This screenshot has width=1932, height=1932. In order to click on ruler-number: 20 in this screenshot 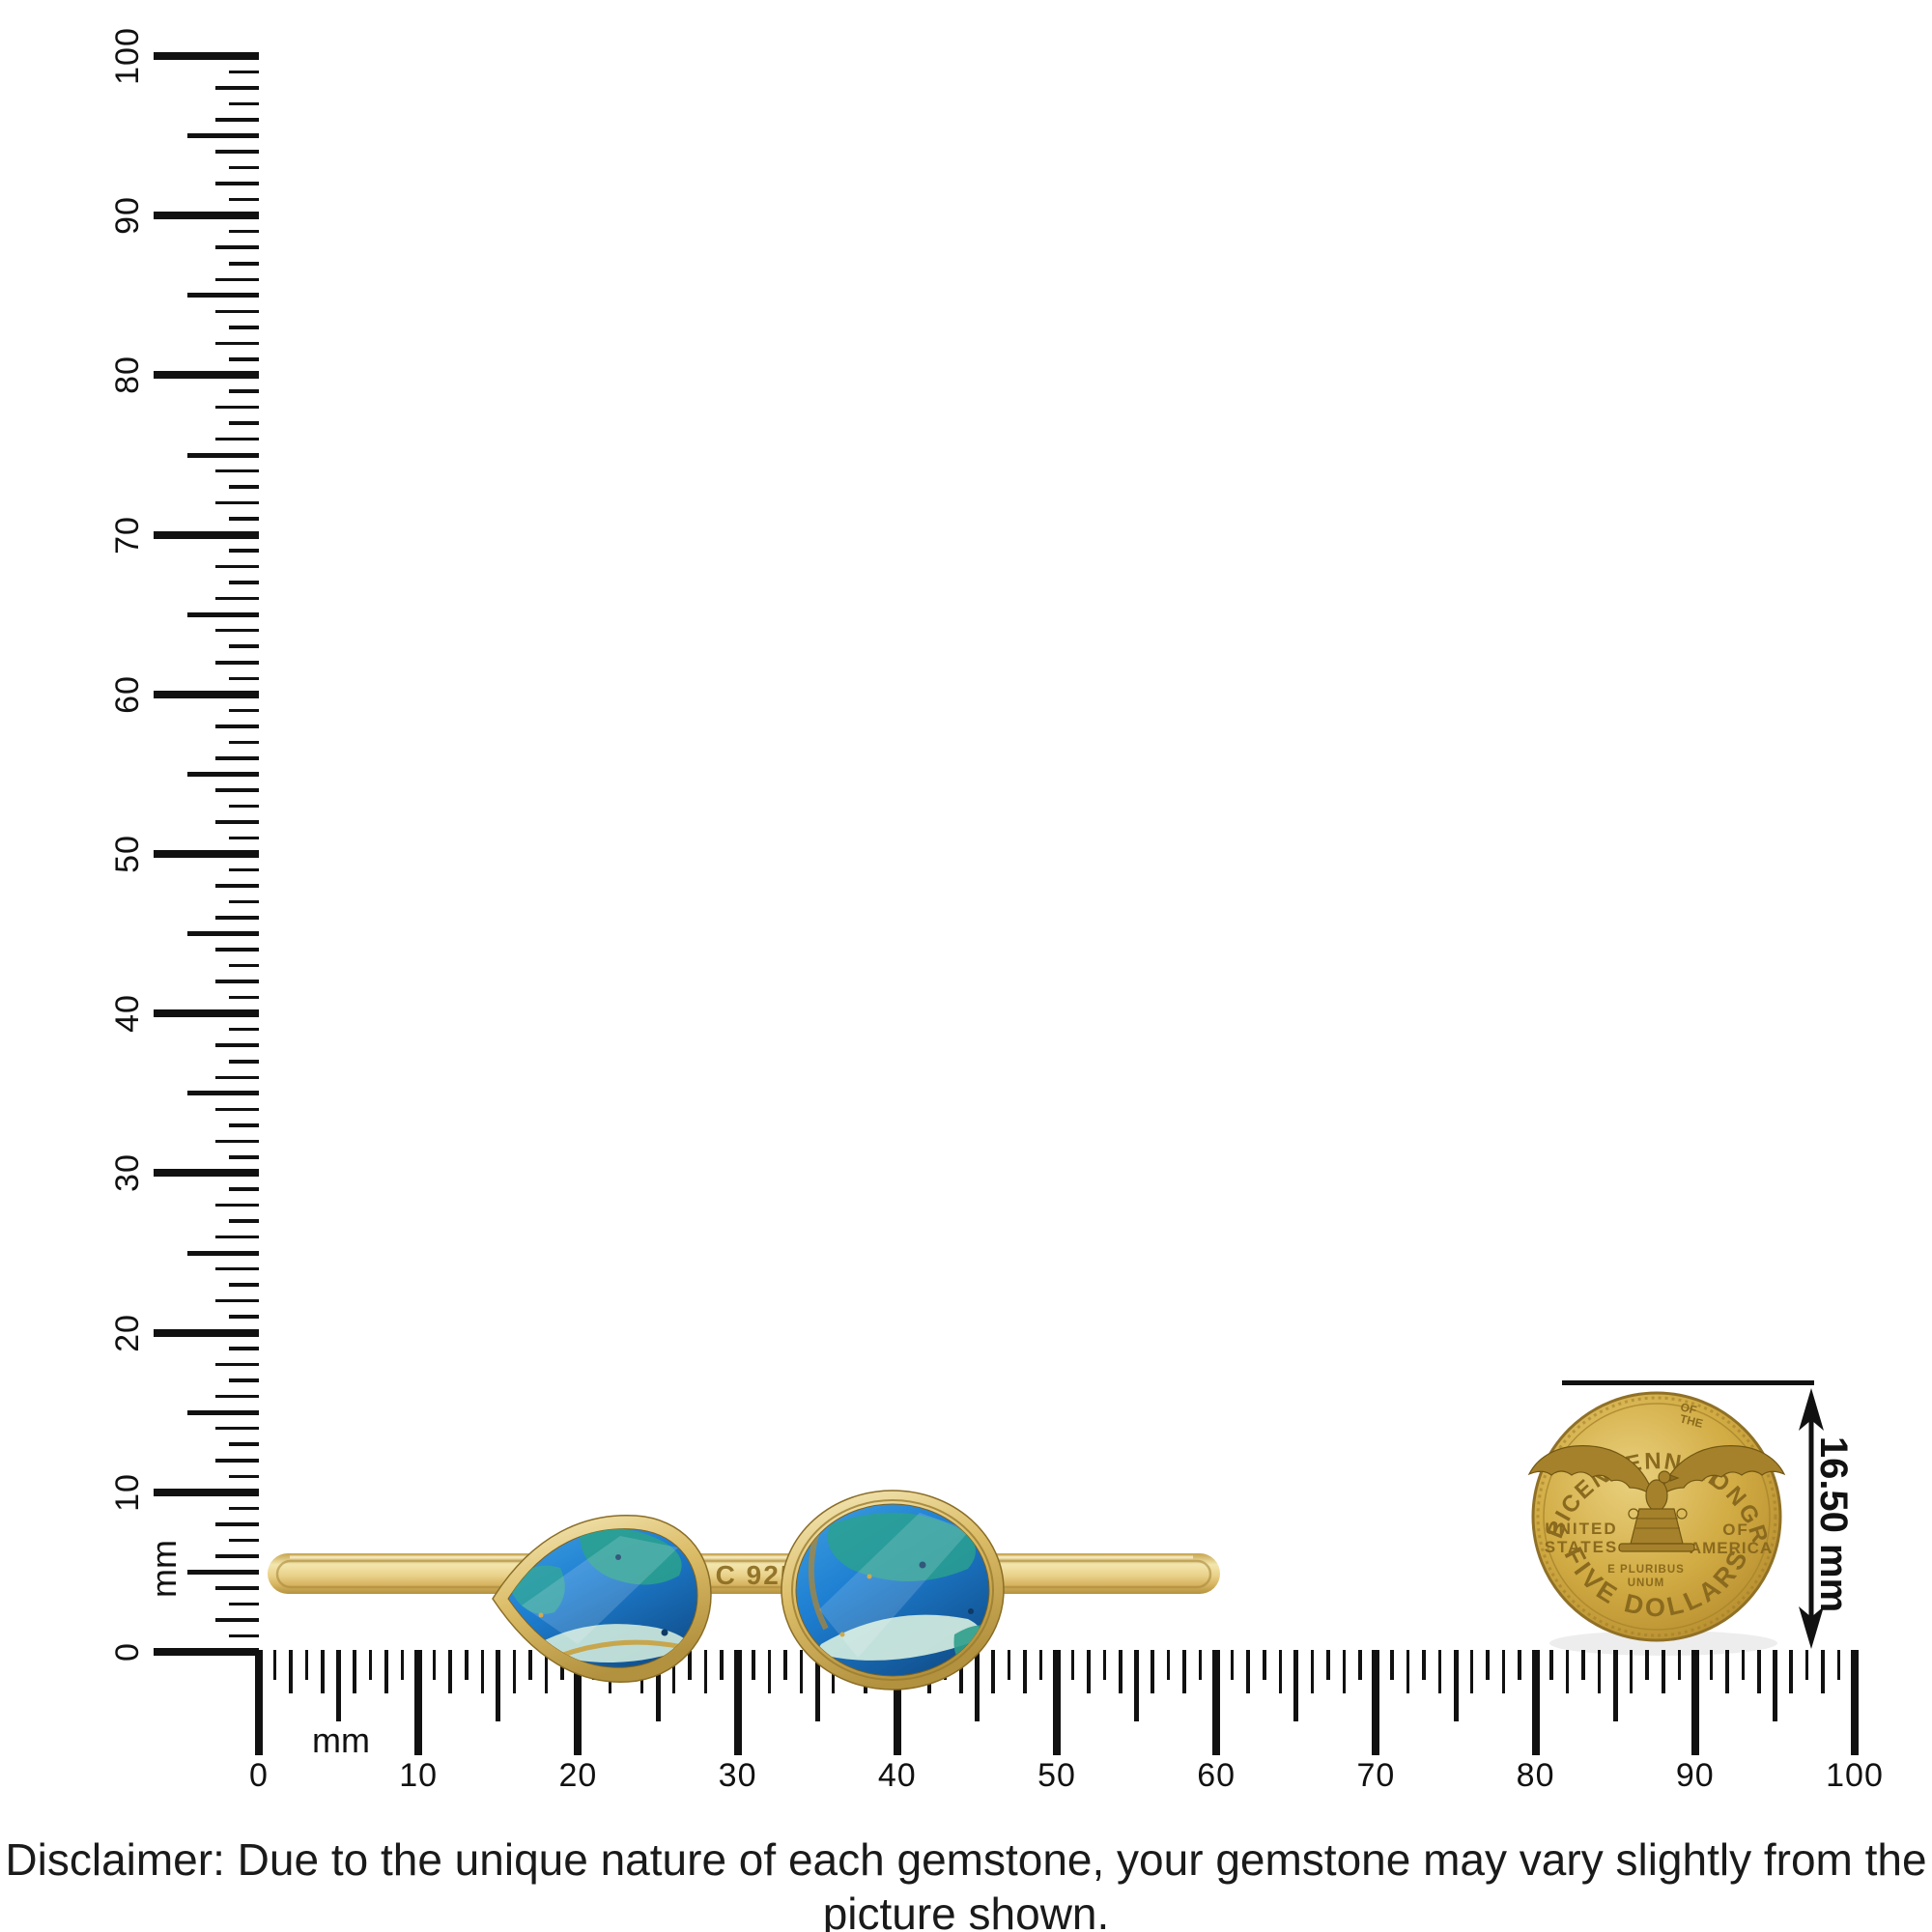, I will do `click(127, 1332)`.